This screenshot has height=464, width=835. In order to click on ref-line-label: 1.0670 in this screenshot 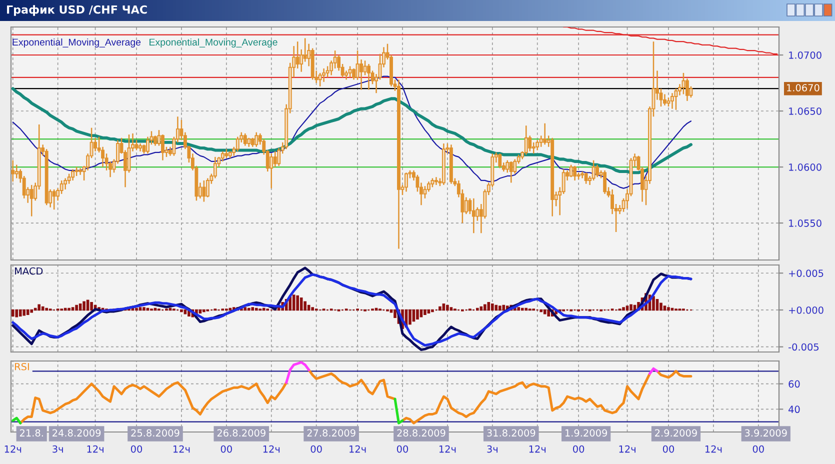, I will do `click(803, 88)`.